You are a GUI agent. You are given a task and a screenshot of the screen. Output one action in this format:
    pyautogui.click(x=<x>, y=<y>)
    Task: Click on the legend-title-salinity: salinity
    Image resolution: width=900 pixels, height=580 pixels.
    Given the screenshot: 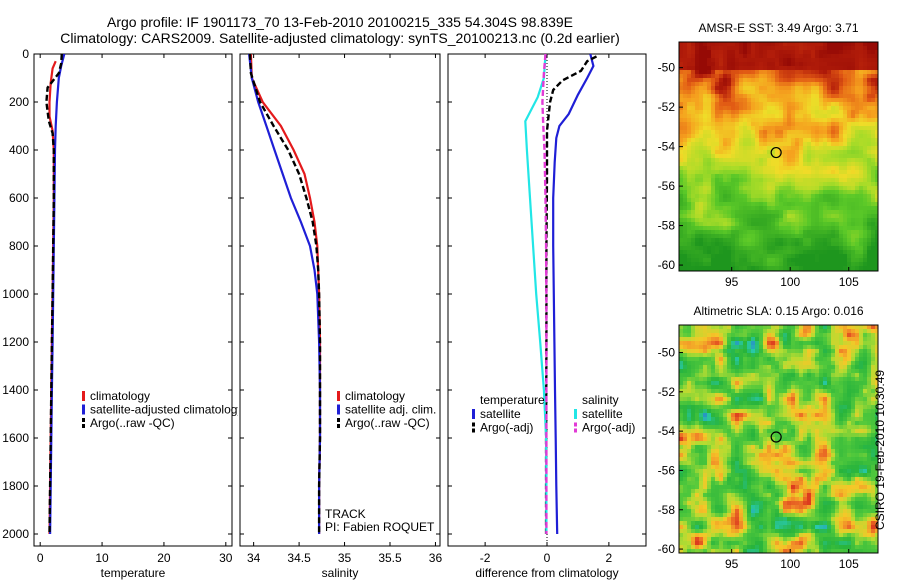 What is the action you would take?
    pyautogui.click(x=600, y=400)
    